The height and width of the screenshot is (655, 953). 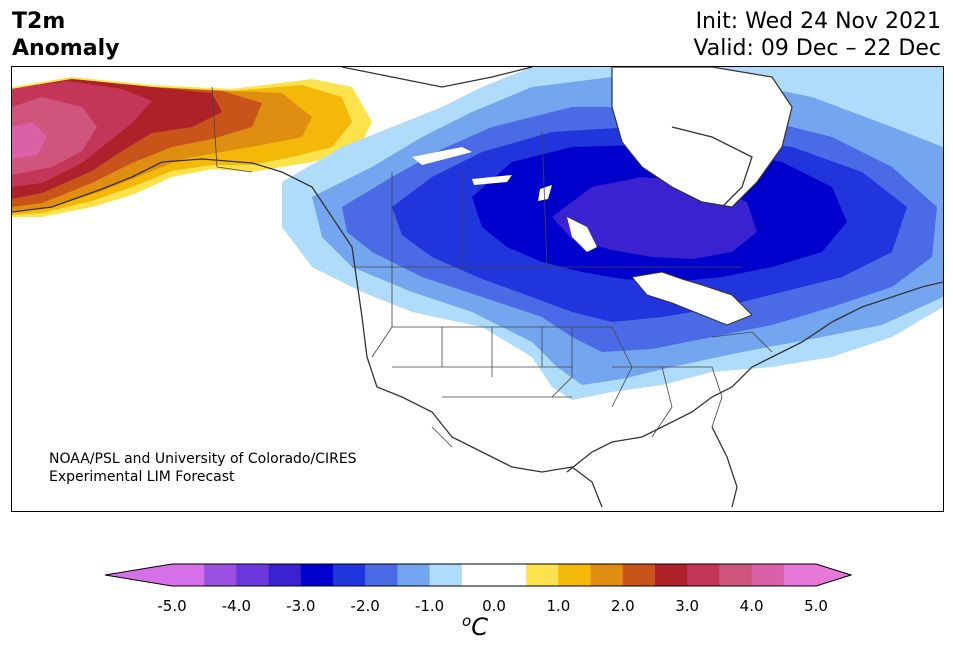 What do you see at coordinates (138, 575) in the screenshot?
I see `colorbar-under-arrow` at bounding box center [138, 575].